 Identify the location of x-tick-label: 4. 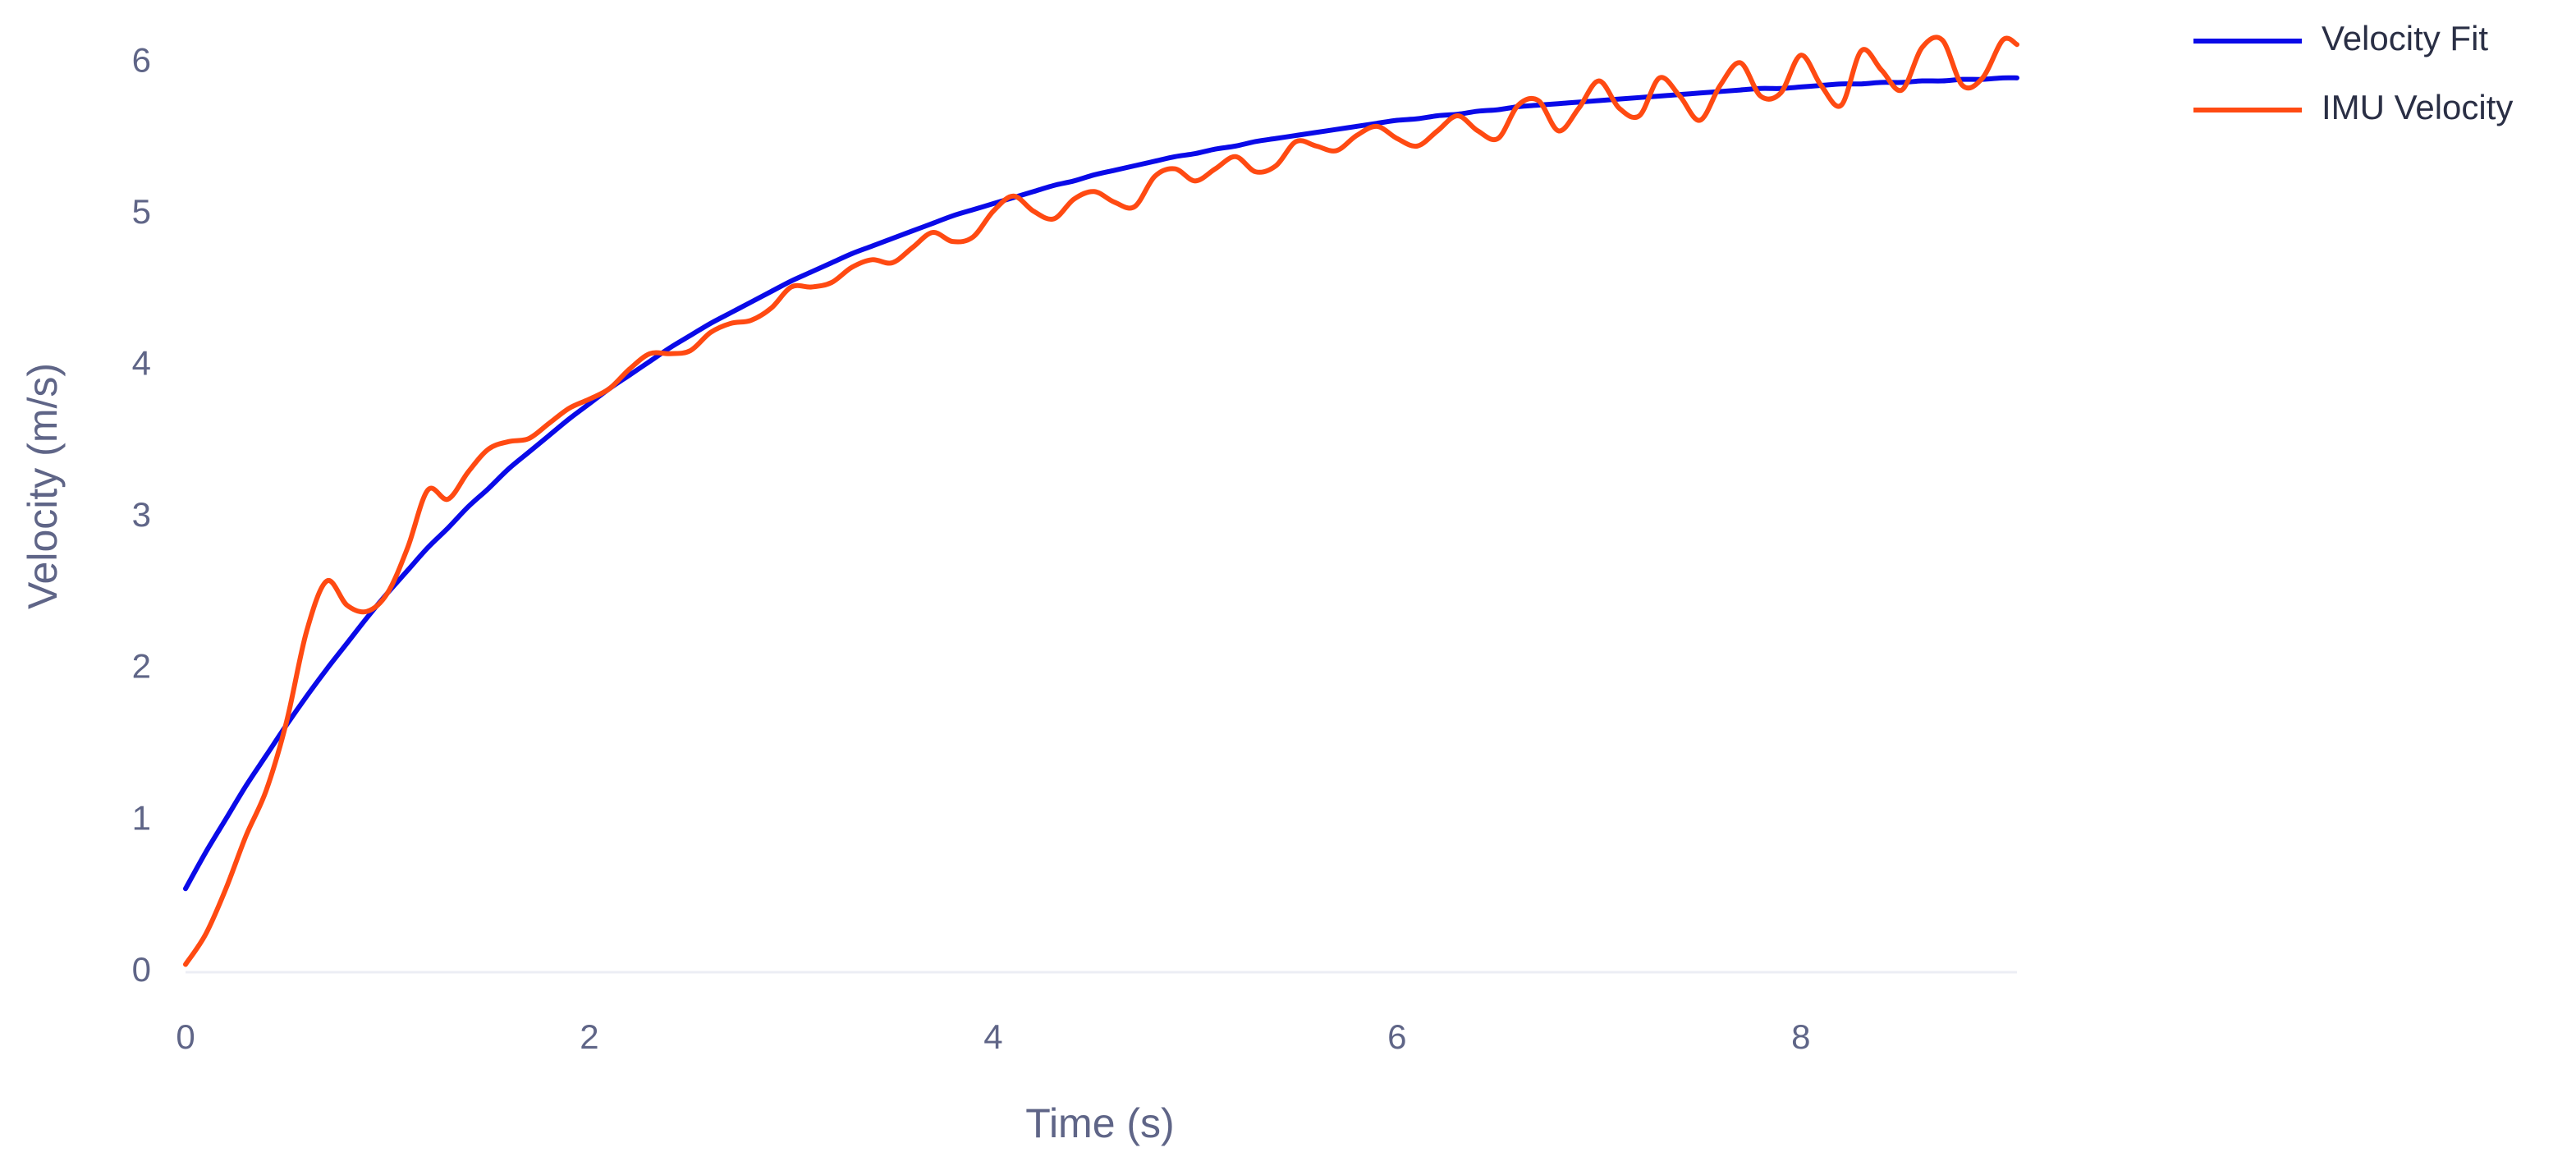
(992, 1036).